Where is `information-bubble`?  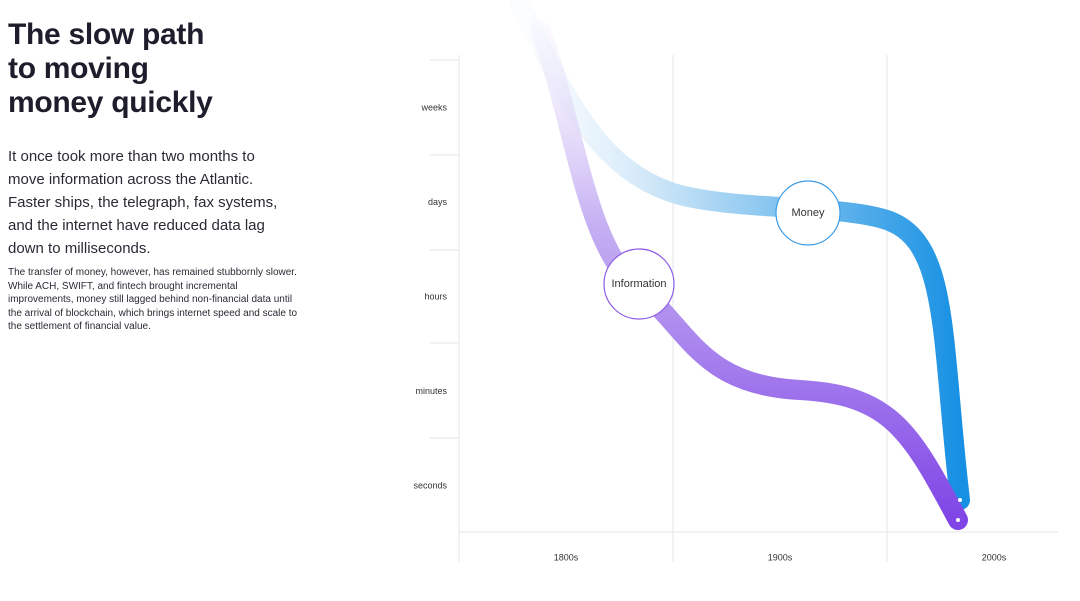 information-bubble is located at coordinates (639, 284).